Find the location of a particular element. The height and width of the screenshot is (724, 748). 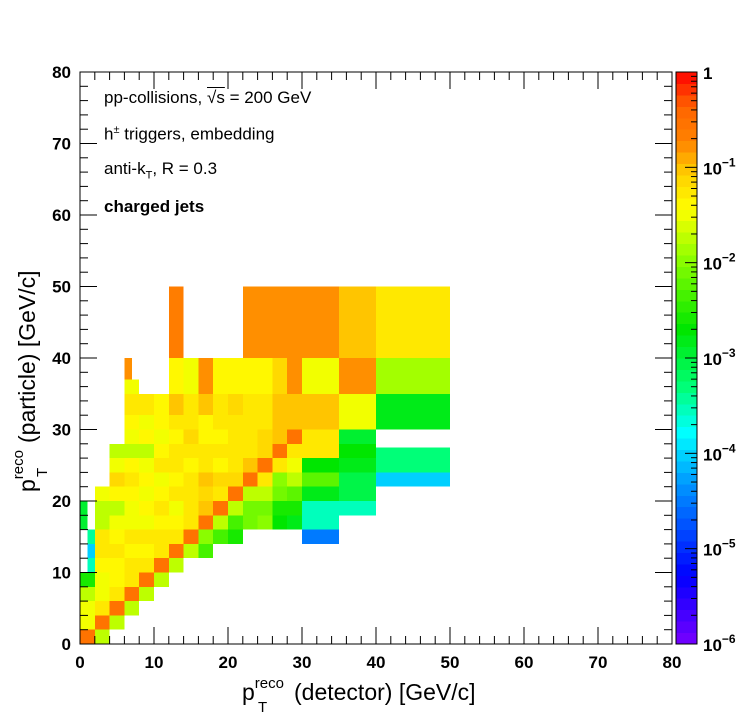

x-tick-label: 0 is located at coordinates (79, 662).